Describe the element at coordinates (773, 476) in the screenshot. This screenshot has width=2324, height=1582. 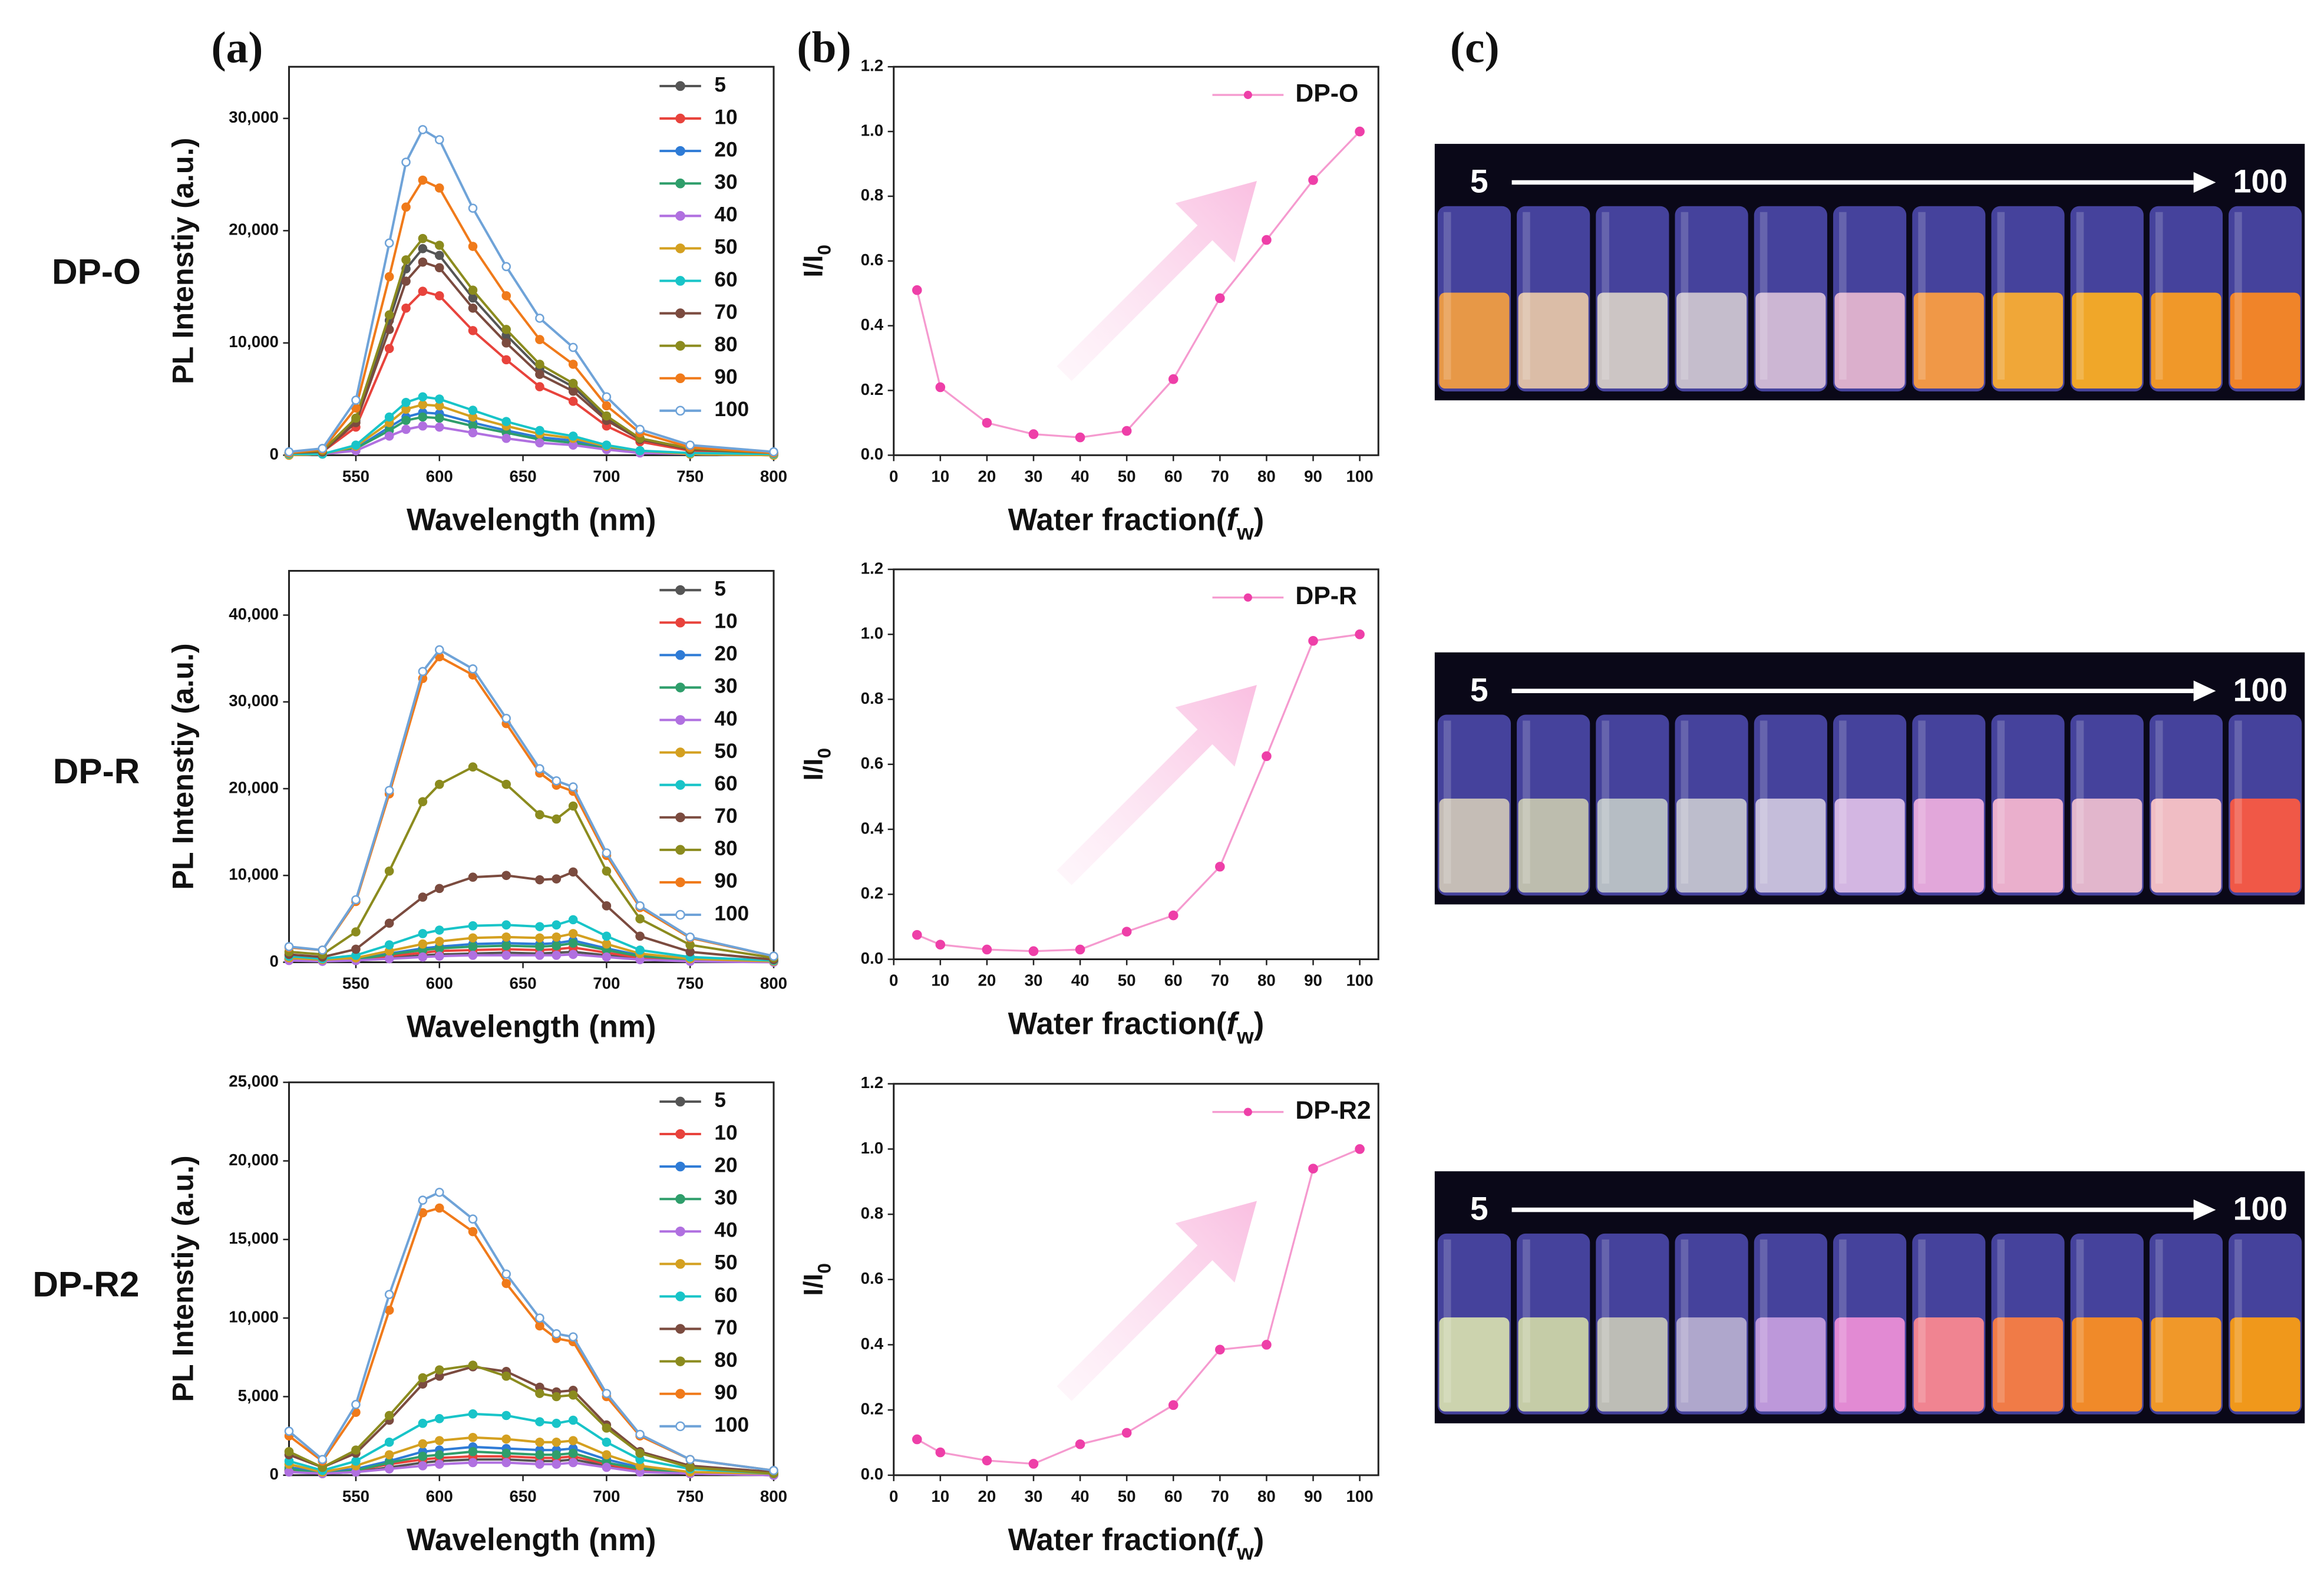
I see `x-tick-label: 800` at that location.